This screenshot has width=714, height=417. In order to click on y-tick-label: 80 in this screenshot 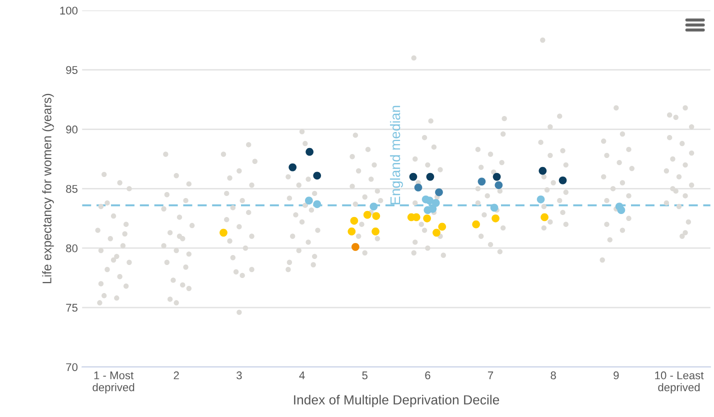, I will do `click(72, 248)`.